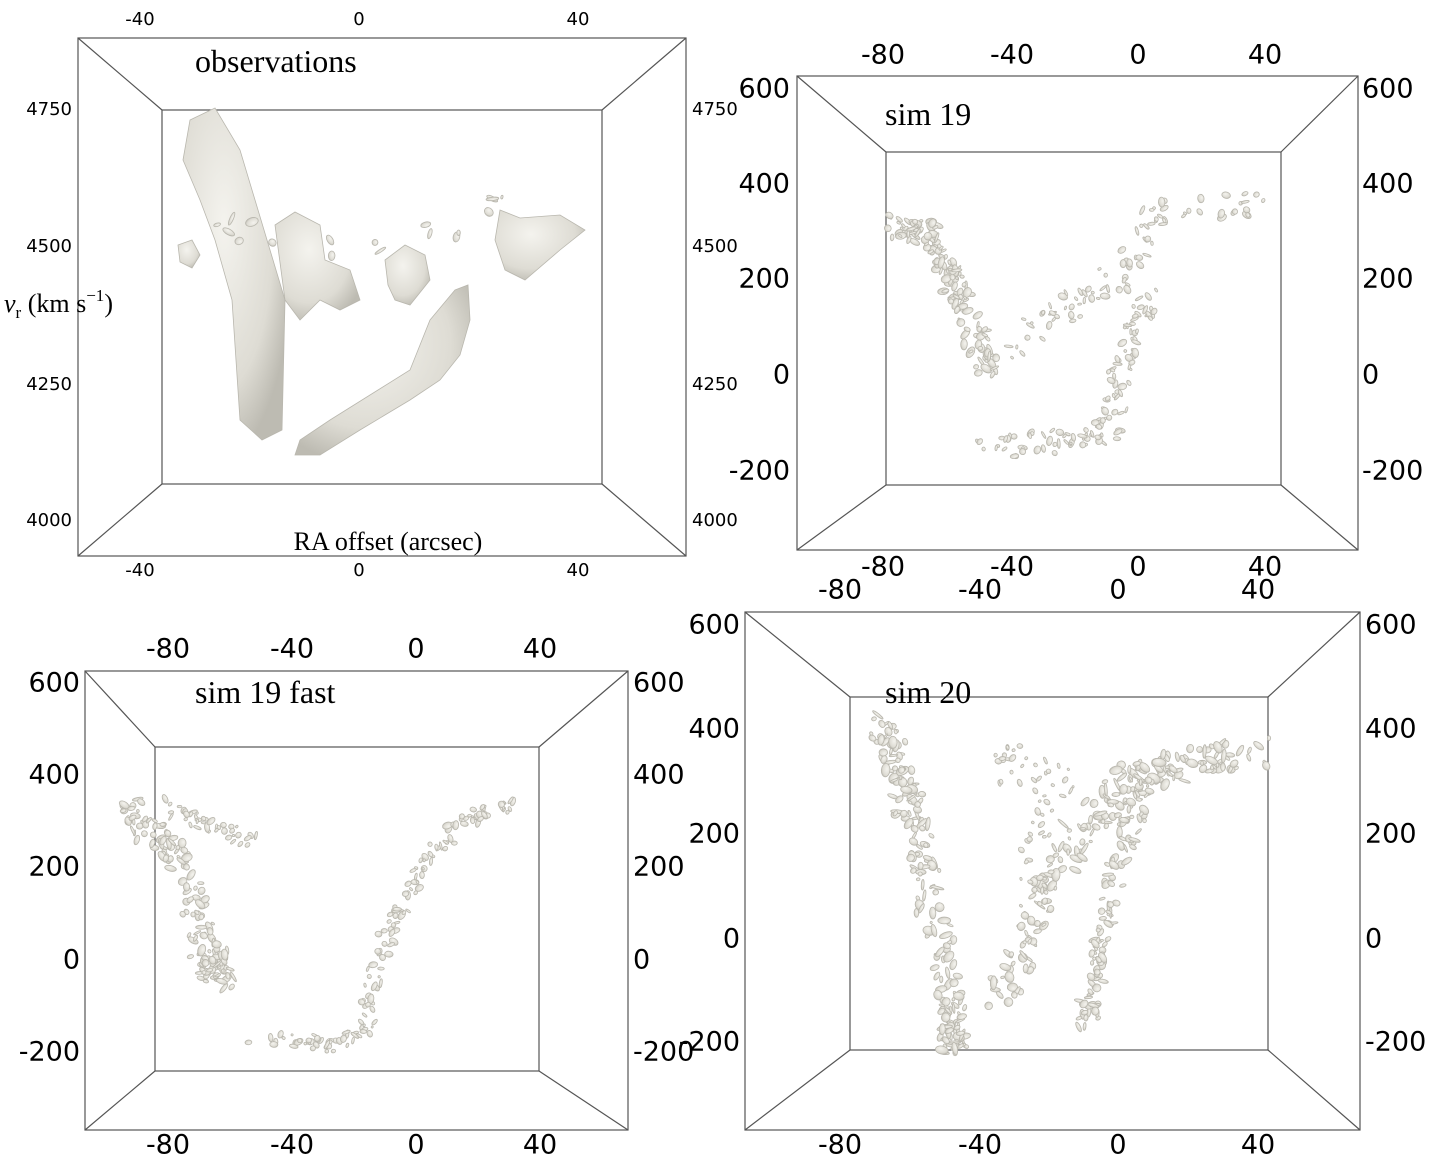 The height and width of the screenshot is (1158, 1432). What do you see at coordinates (49, 1052) in the screenshot?
I see `left-tick-label: -200` at bounding box center [49, 1052].